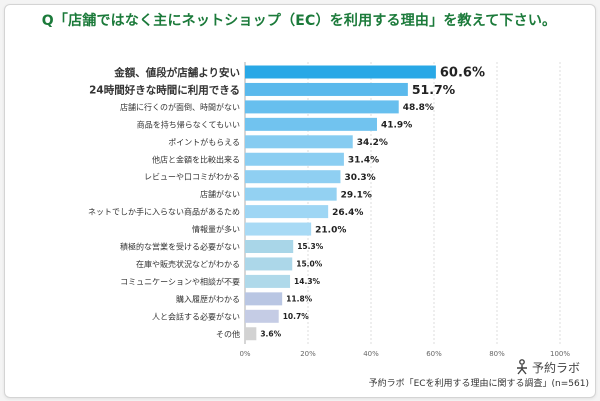 The height and width of the screenshot is (401, 600). I want to click on value-label: 41.9%, so click(396, 126).